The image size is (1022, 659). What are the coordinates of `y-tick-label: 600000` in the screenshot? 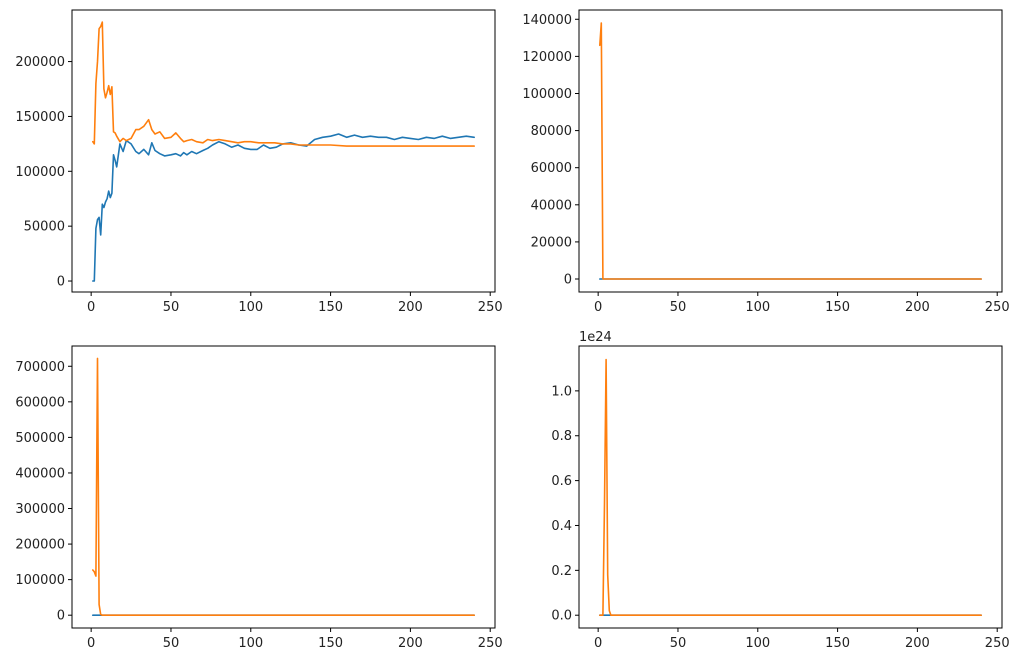 It's located at (40, 402).